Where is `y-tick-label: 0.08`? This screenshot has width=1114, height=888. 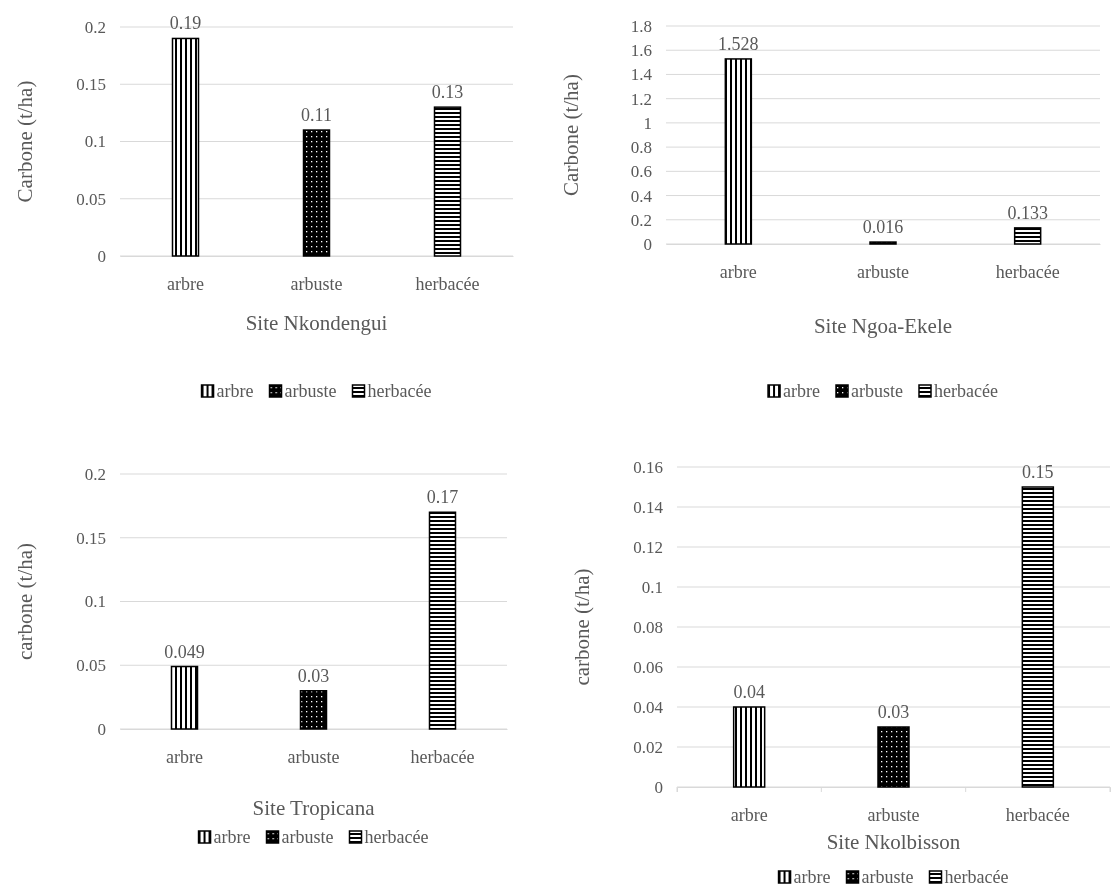 y-tick-label: 0.08 is located at coordinates (648, 627).